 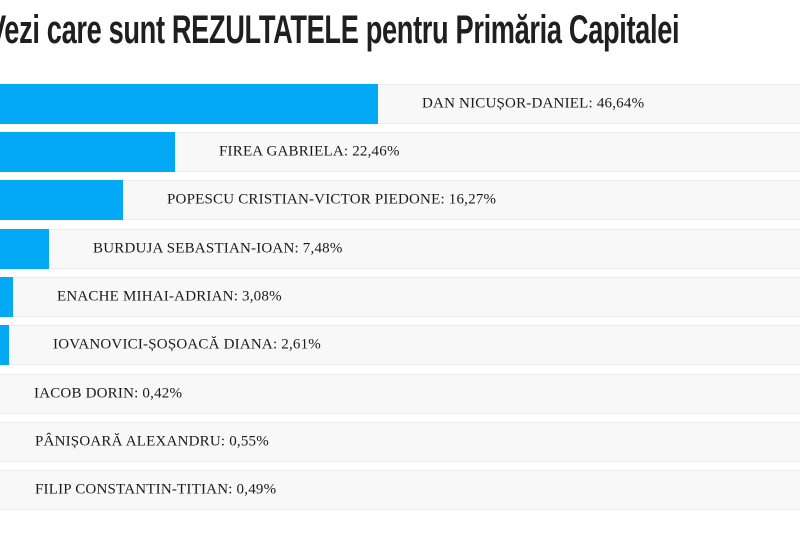 What do you see at coordinates (400, 442) in the screenshot?
I see `result-row: PÂNIȘOARĂ ALEXANDRU: 0,55%` at bounding box center [400, 442].